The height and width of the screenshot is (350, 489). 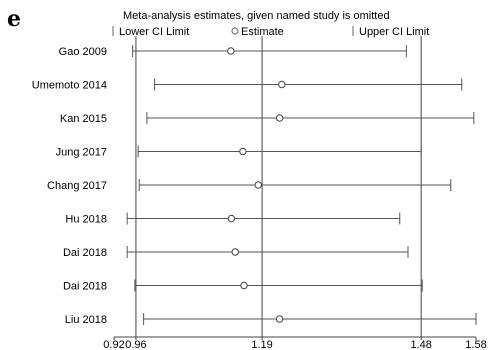 I want to click on legend-circle-marker, so click(x=235, y=31).